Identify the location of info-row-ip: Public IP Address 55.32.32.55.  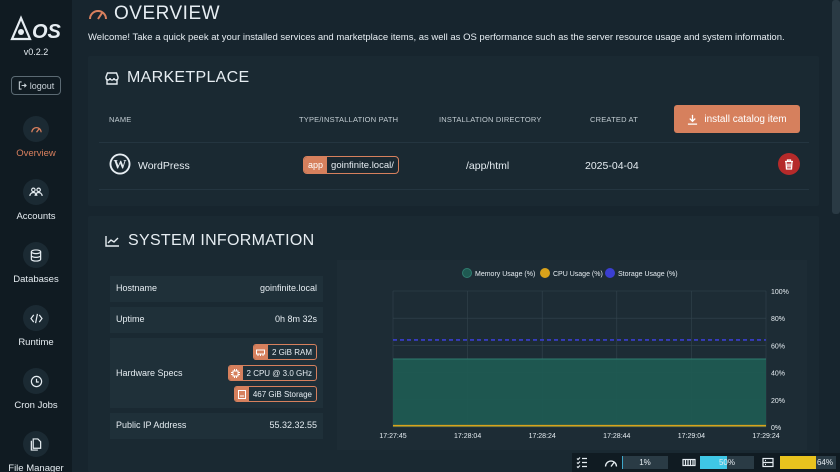
(216, 426).